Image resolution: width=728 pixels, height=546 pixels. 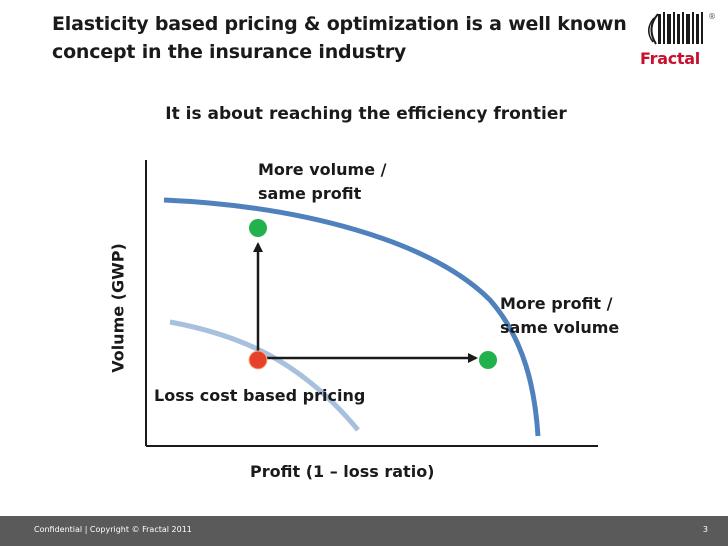 What do you see at coordinates (258, 228) in the screenshot?
I see `more-volume-point` at bounding box center [258, 228].